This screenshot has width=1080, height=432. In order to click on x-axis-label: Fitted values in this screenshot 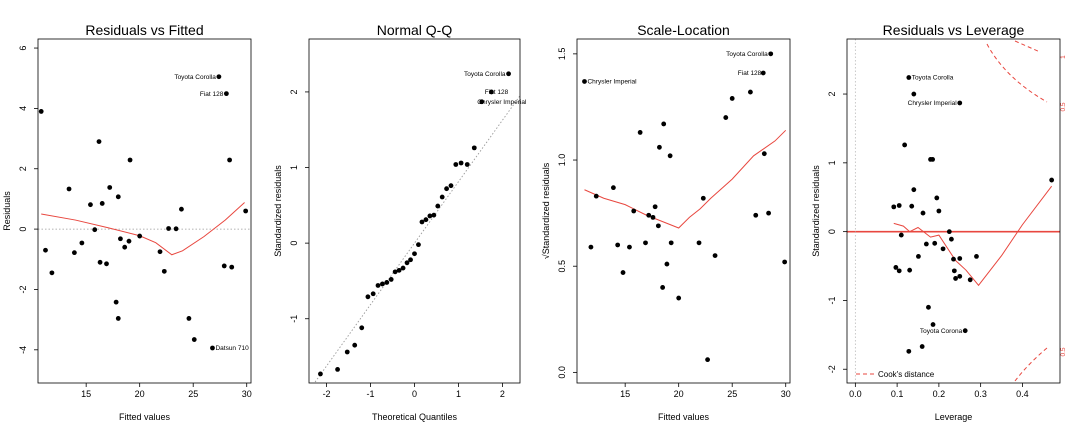, I will do `click(684, 417)`.